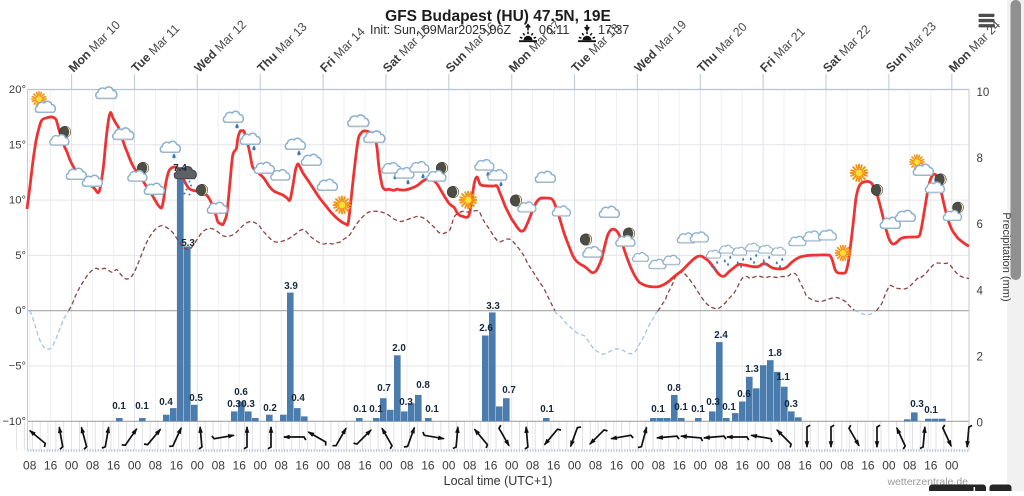 The width and height of the screenshot is (1024, 496). I want to click on svg-text: 06:11, so click(554, 30).